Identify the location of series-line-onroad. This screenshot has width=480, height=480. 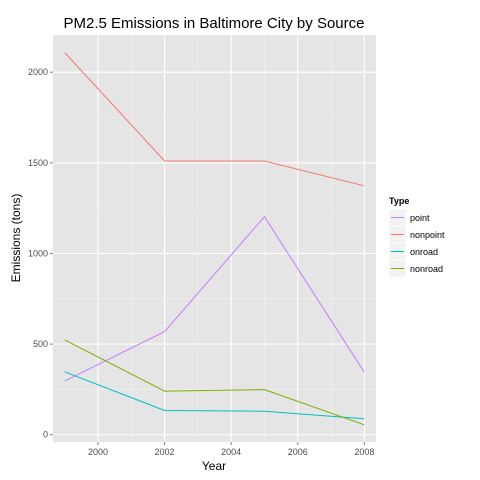
(214, 395).